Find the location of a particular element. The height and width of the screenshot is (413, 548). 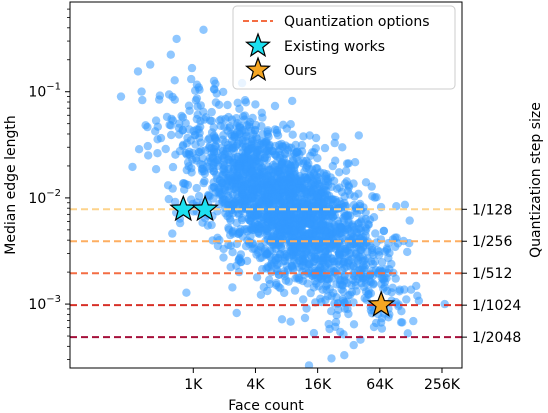

y-tick-label: 10−2 is located at coordinates (44, 197).